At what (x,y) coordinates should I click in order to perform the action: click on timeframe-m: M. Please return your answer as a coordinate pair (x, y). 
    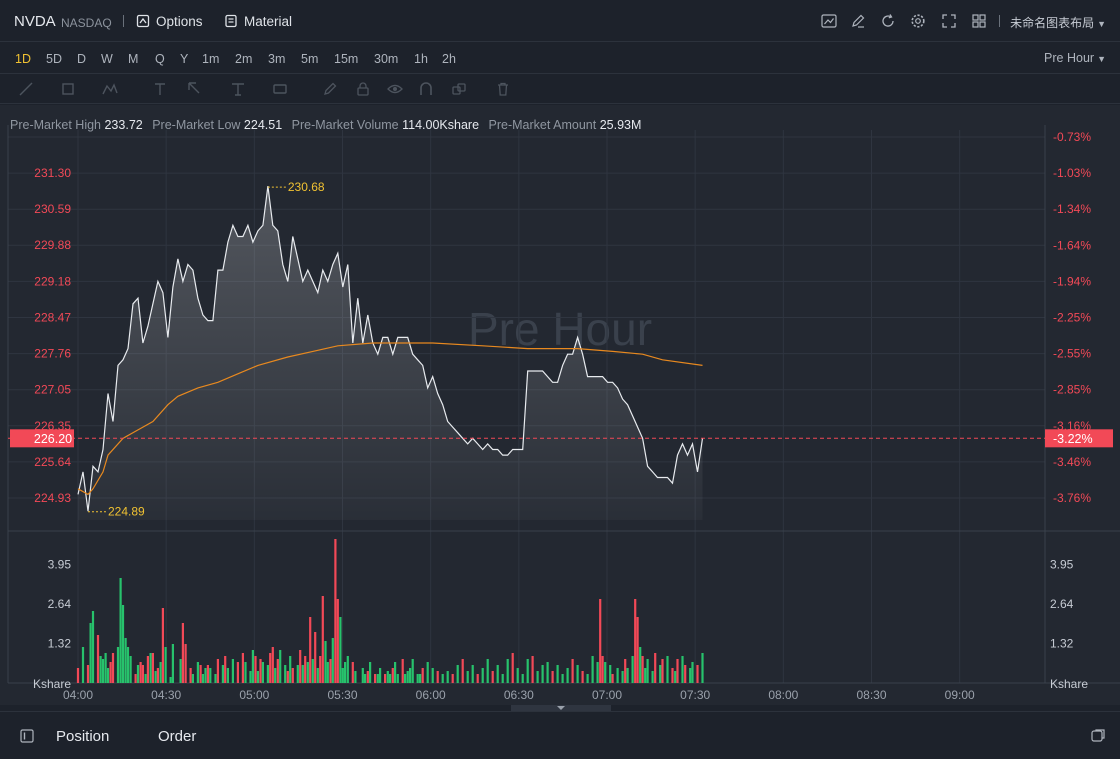
    Looking at the image, I should click on (133, 59).